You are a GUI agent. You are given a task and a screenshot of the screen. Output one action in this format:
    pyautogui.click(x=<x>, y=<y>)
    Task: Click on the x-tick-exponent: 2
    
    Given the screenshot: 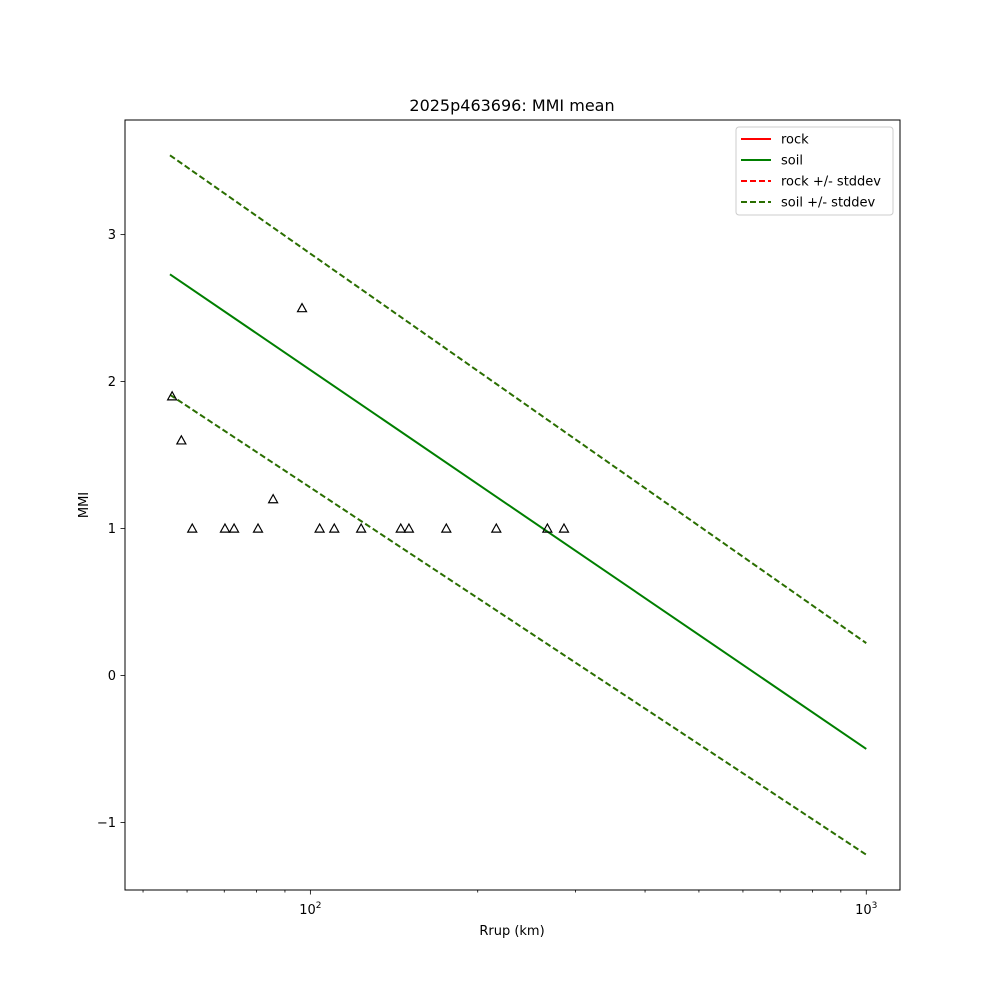 What is the action you would take?
    pyautogui.click(x=319, y=906)
    